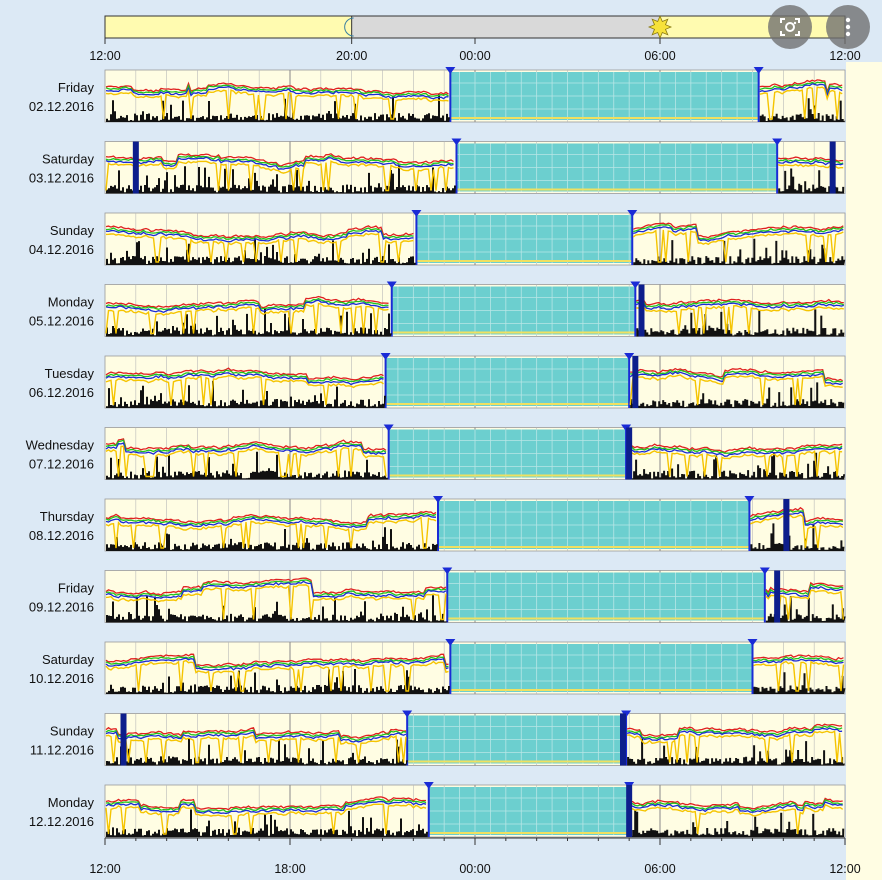 This screenshot has height=880, width=882. I want to click on day-name-label: Friday, so click(76, 588).